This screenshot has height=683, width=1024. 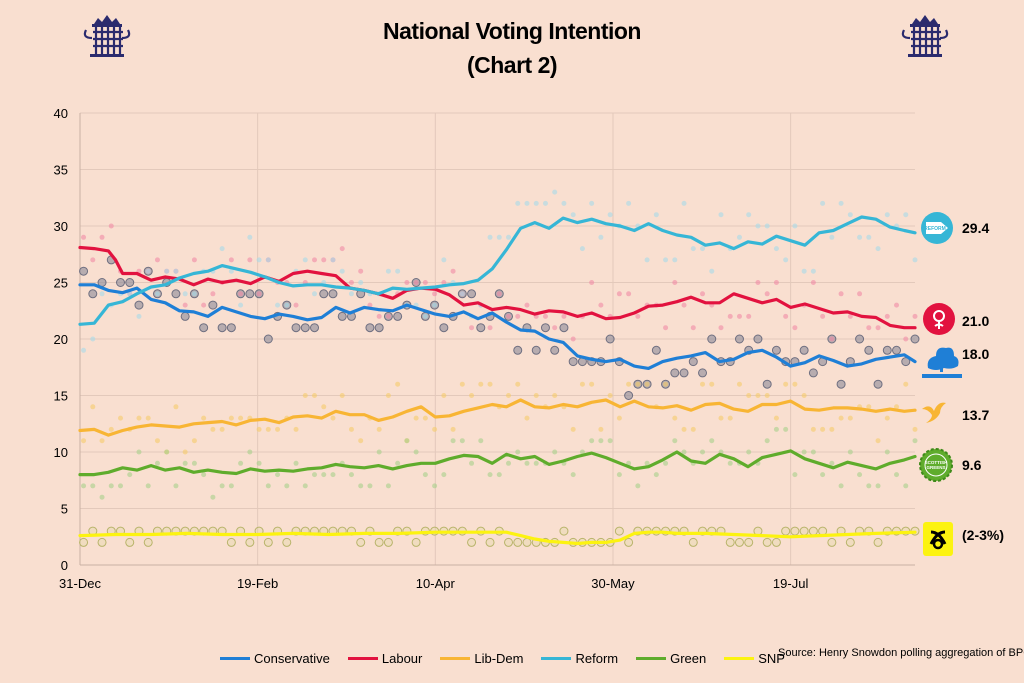 What do you see at coordinates (791, 583) in the screenshot?
I see `x-tick-label: 19-Jul` at bounding box center [791, 583].